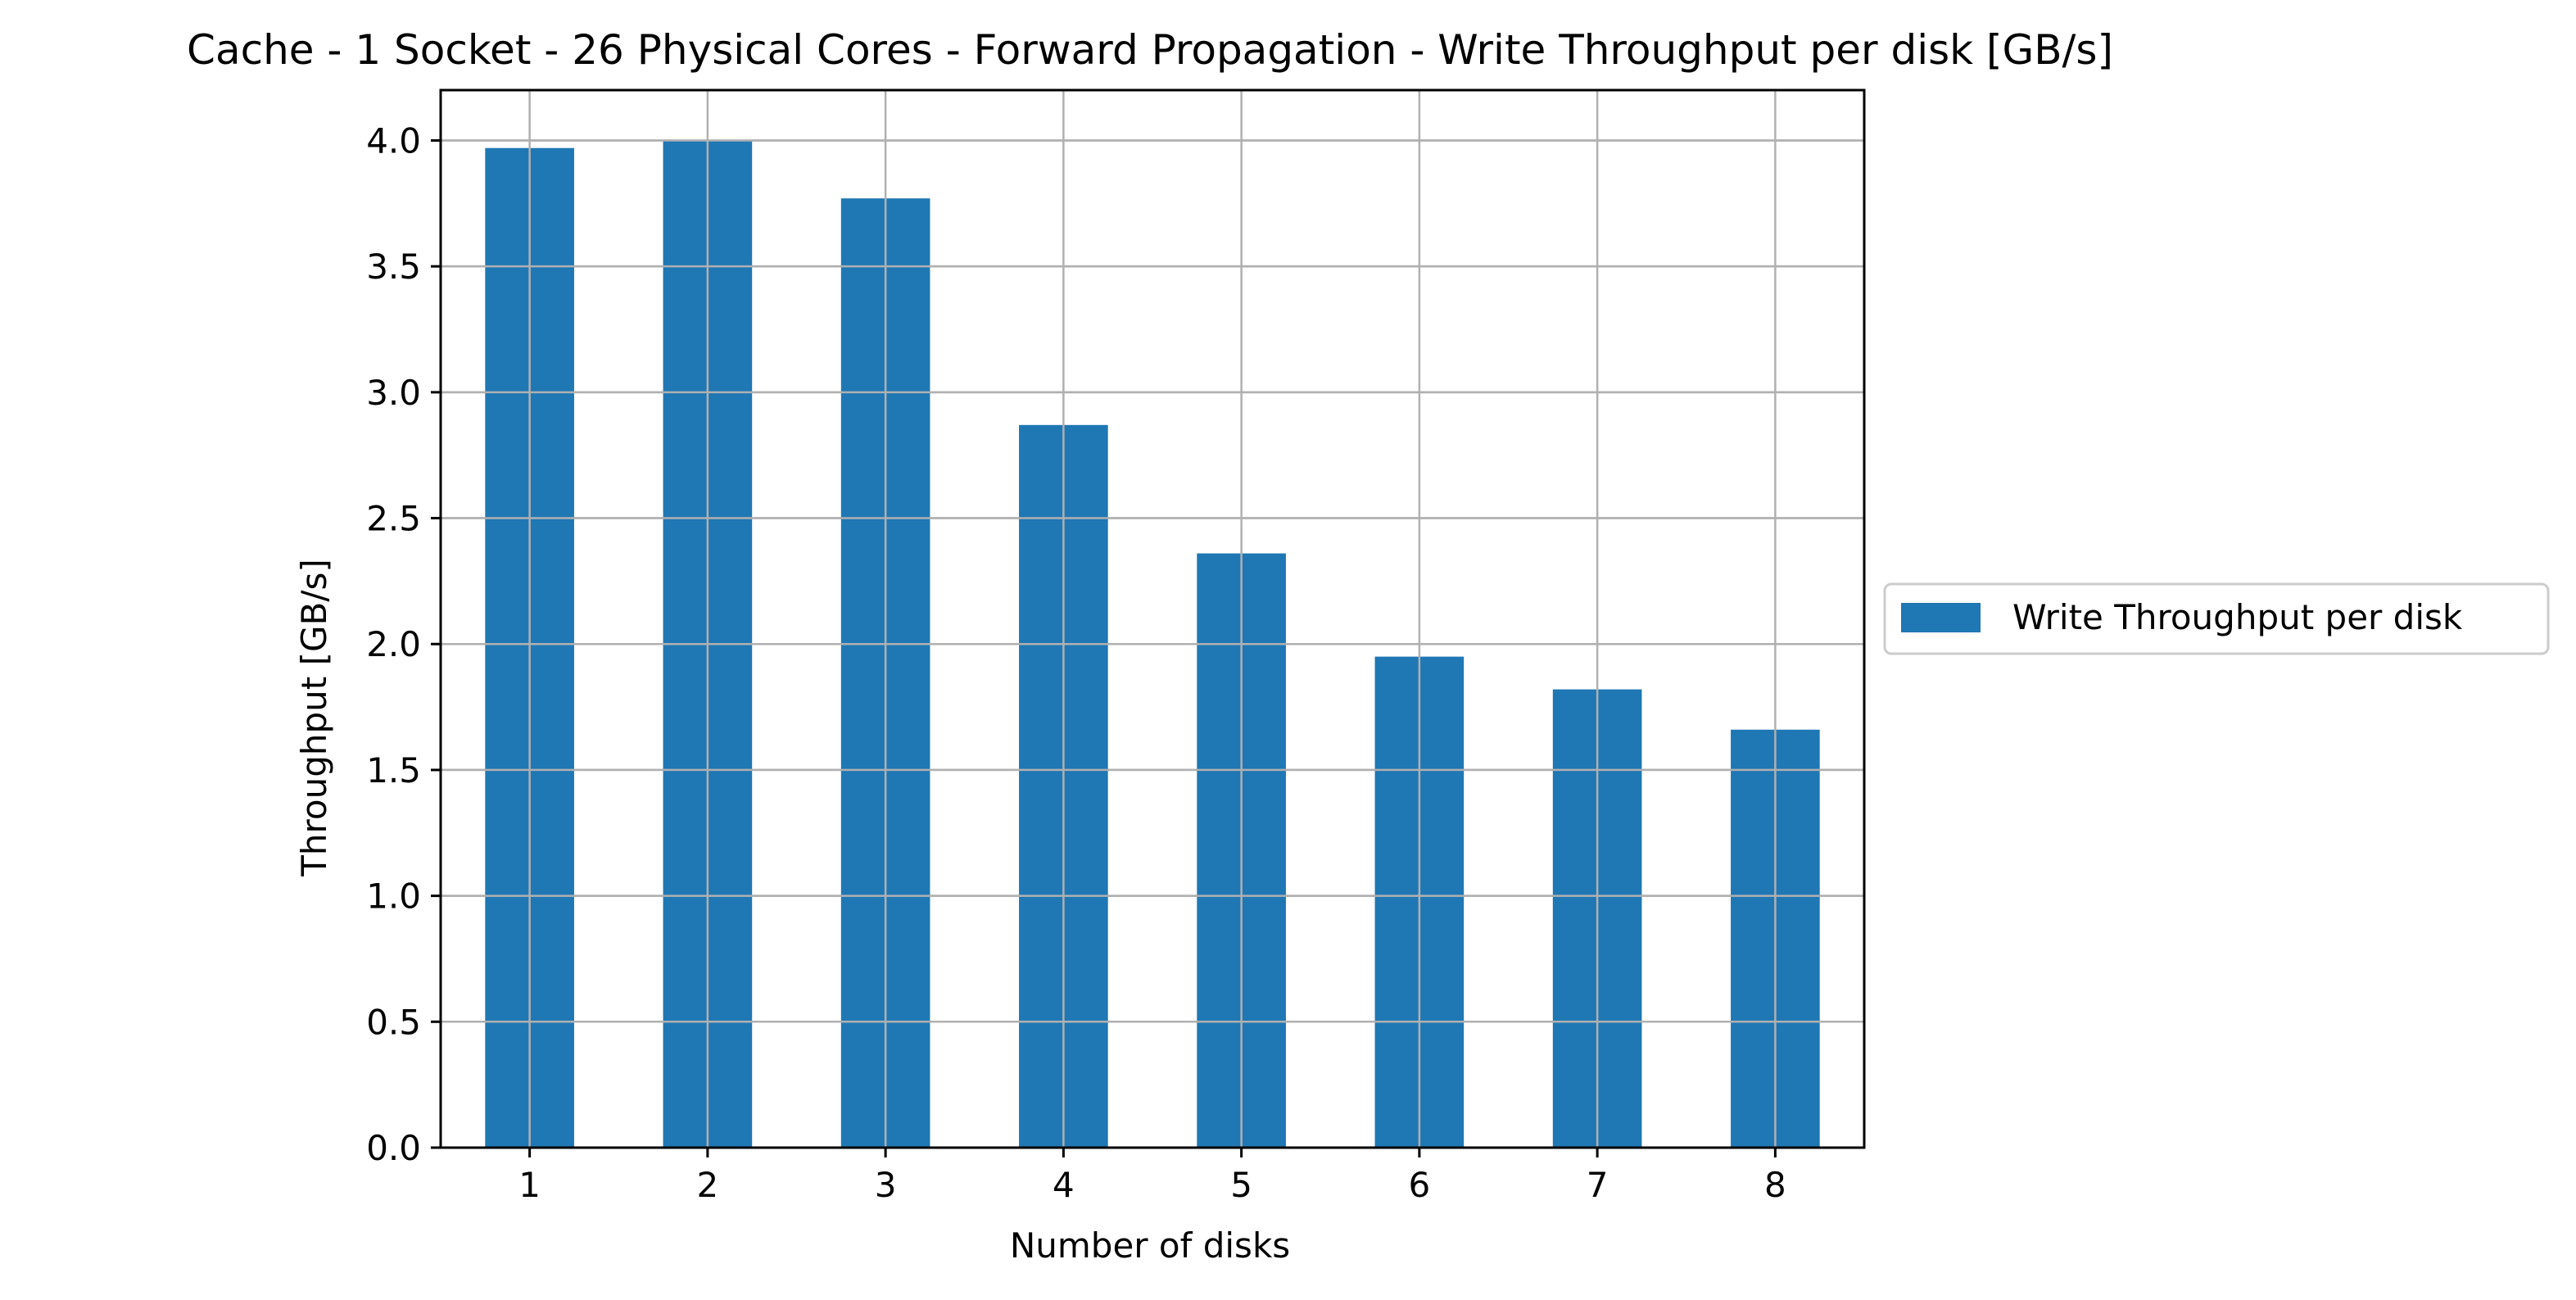 Image resolution: width=2576 pixels, height=1300 pixels. I want to click on x-tick-label: 5, so click(1241, 1185).